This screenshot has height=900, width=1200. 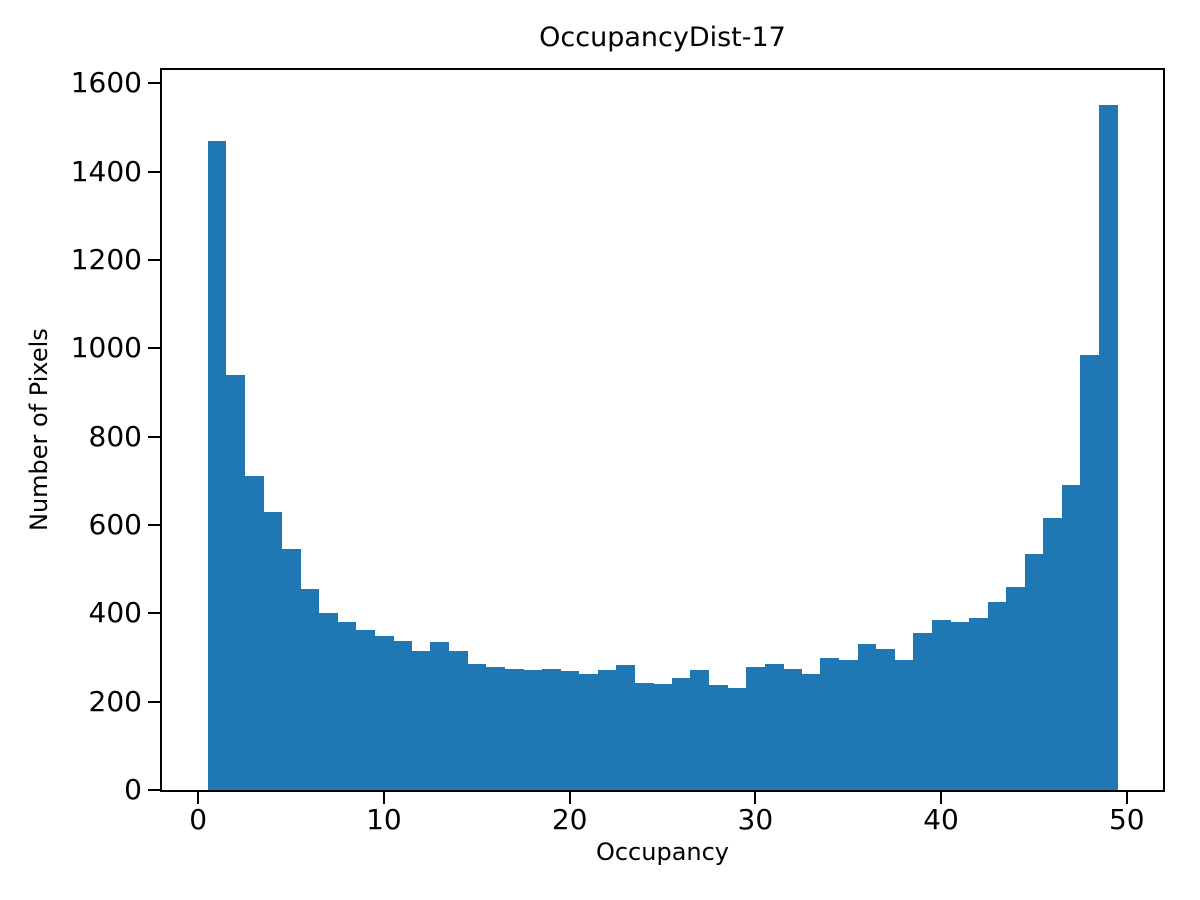 I want to click on y-tick-label: 400, so click(x=115, y=613).